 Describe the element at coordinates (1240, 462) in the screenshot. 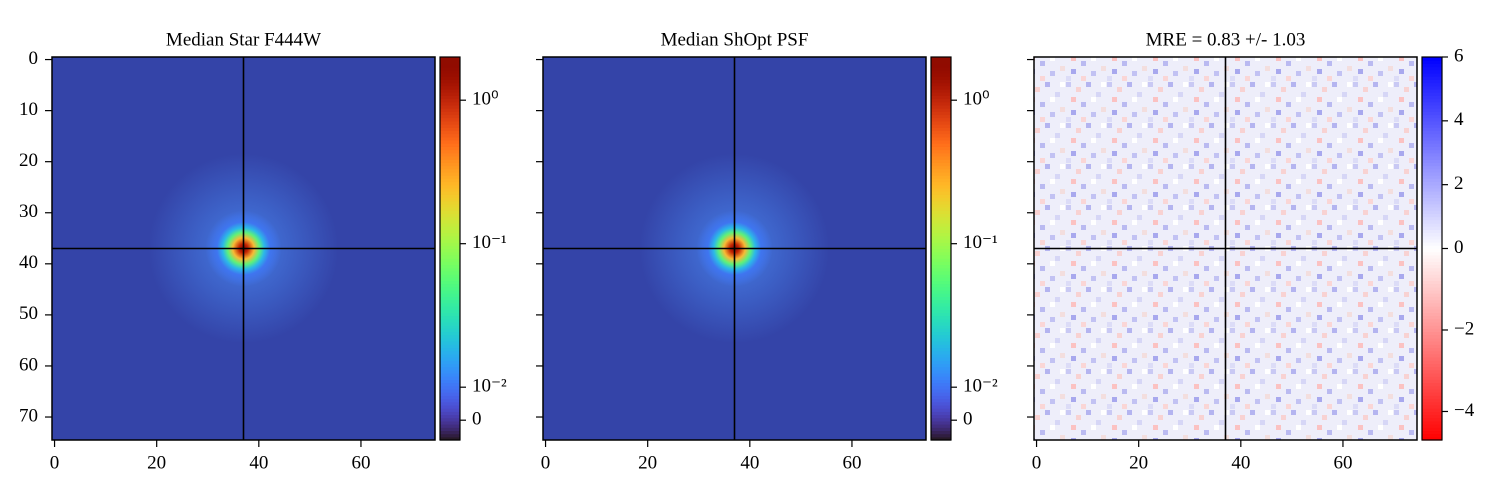

I see `x-tick-label: 40` at that location.